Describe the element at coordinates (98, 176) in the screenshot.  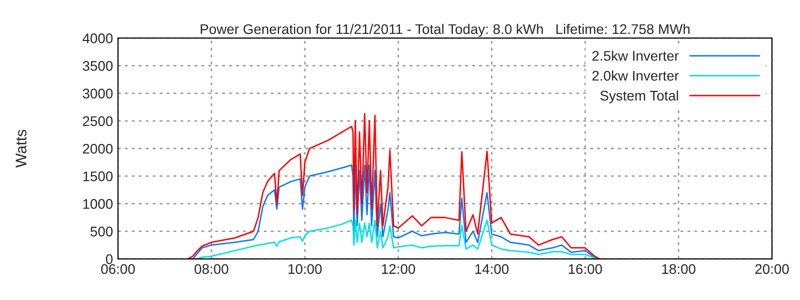
I see `y-tick-label: 1500` at that location.